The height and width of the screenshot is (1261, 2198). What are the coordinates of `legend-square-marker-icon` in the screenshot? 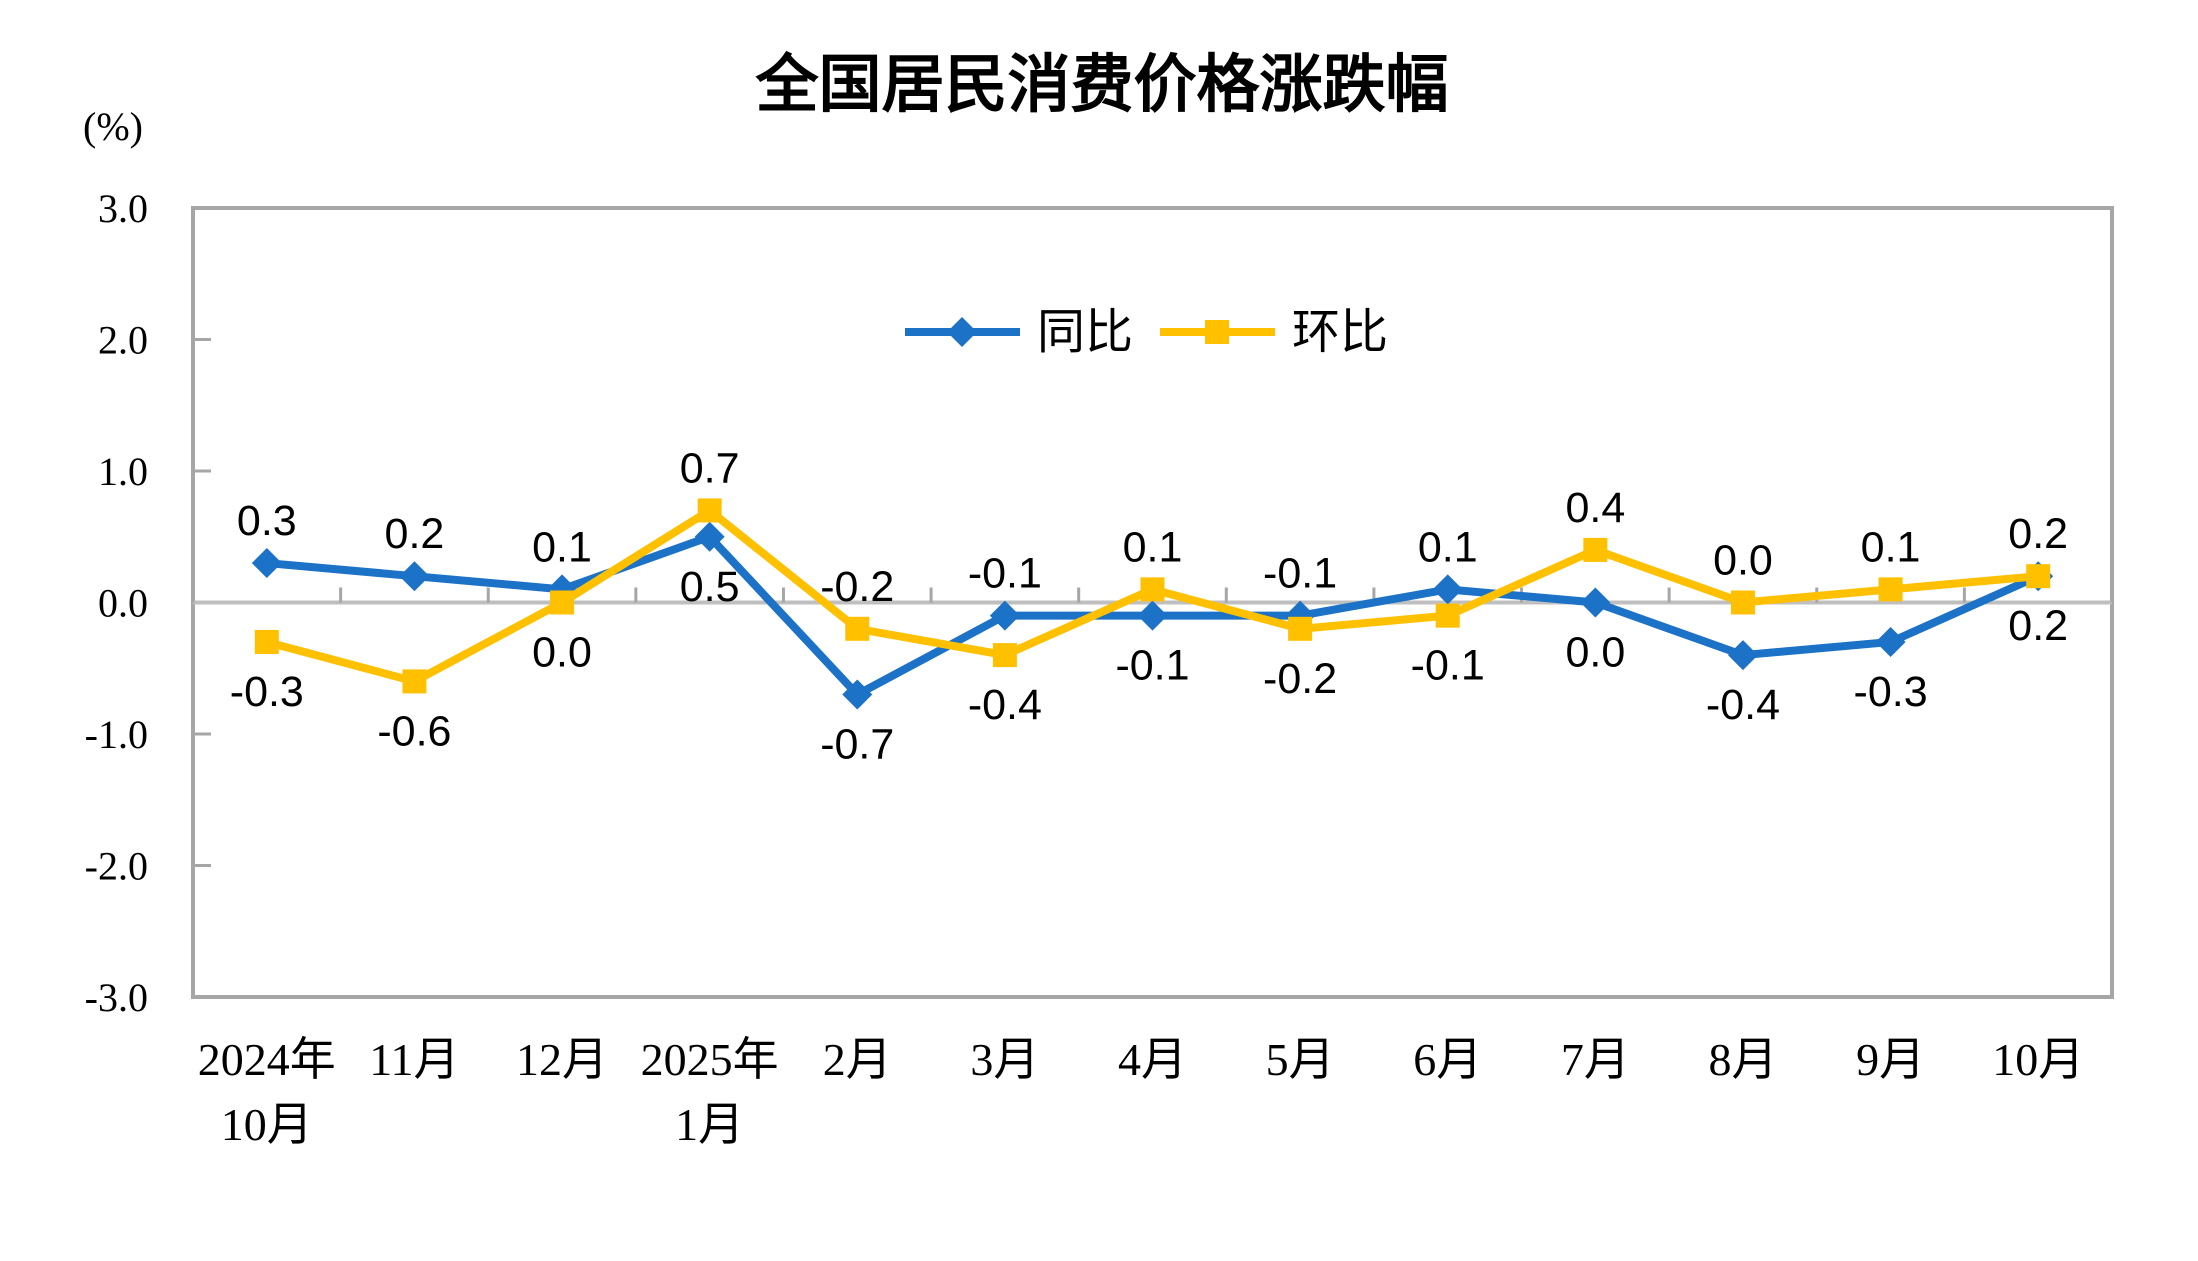 It's located at (1217, 332).